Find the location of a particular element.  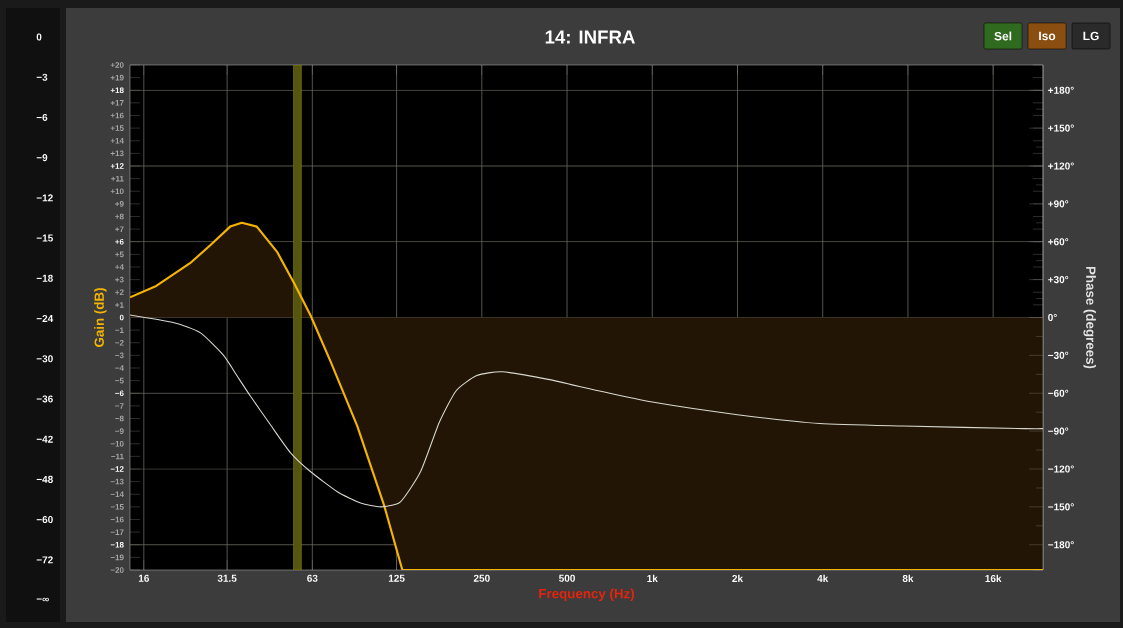

y-tick-label: +9 is located at coordinates (119, 204).